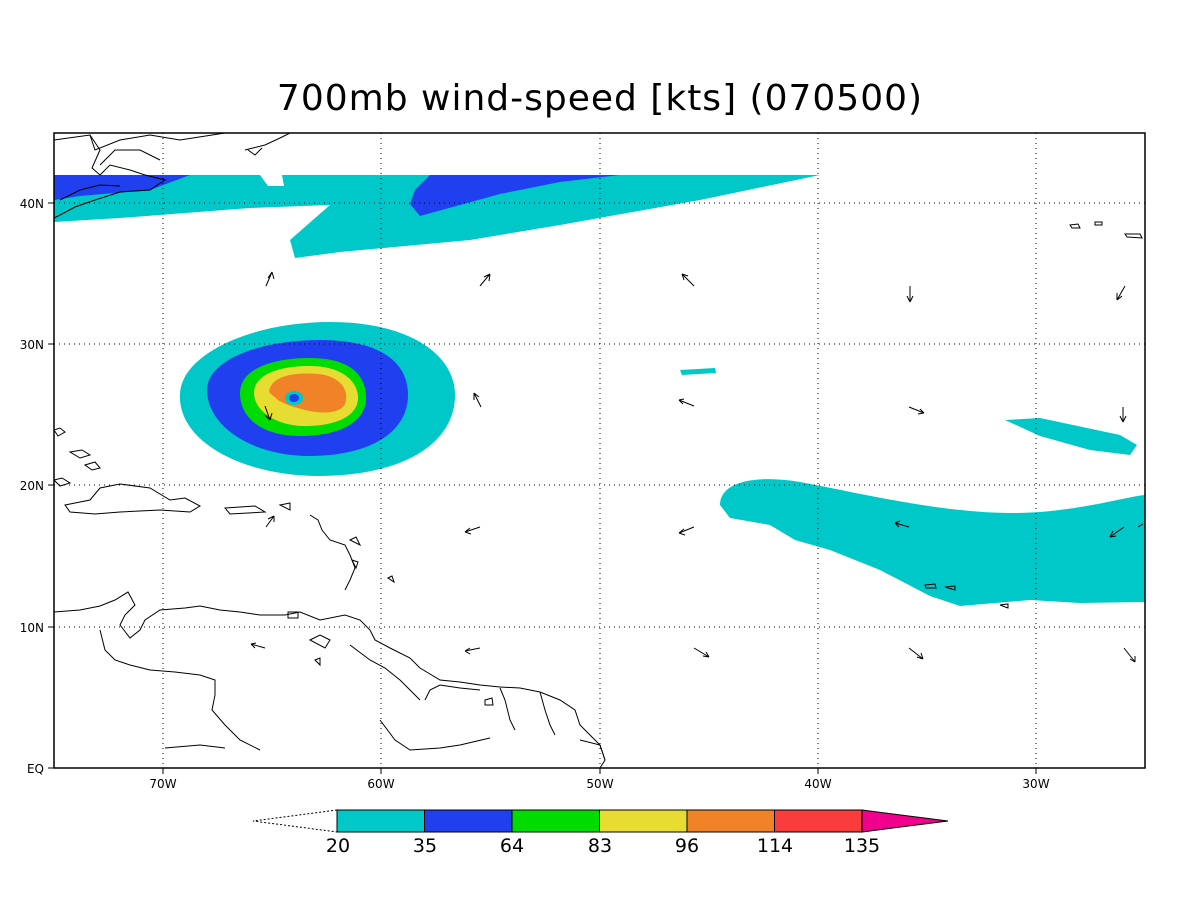  I want to click on lat-label: 10N, so click(32, 628).